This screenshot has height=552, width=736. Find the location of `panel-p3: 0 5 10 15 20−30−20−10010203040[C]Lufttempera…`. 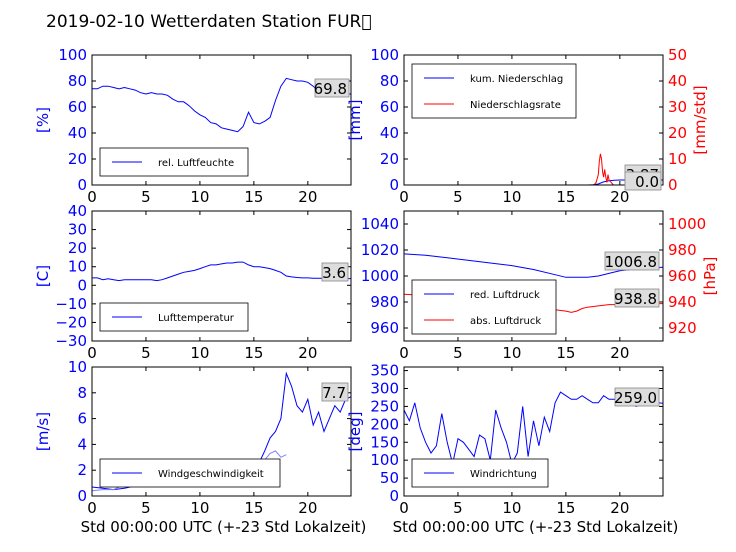

panel-p3: 0 5 10 15 20−30−20−10010203040[C]Lufttempera… is located at coordinates (193, 282).